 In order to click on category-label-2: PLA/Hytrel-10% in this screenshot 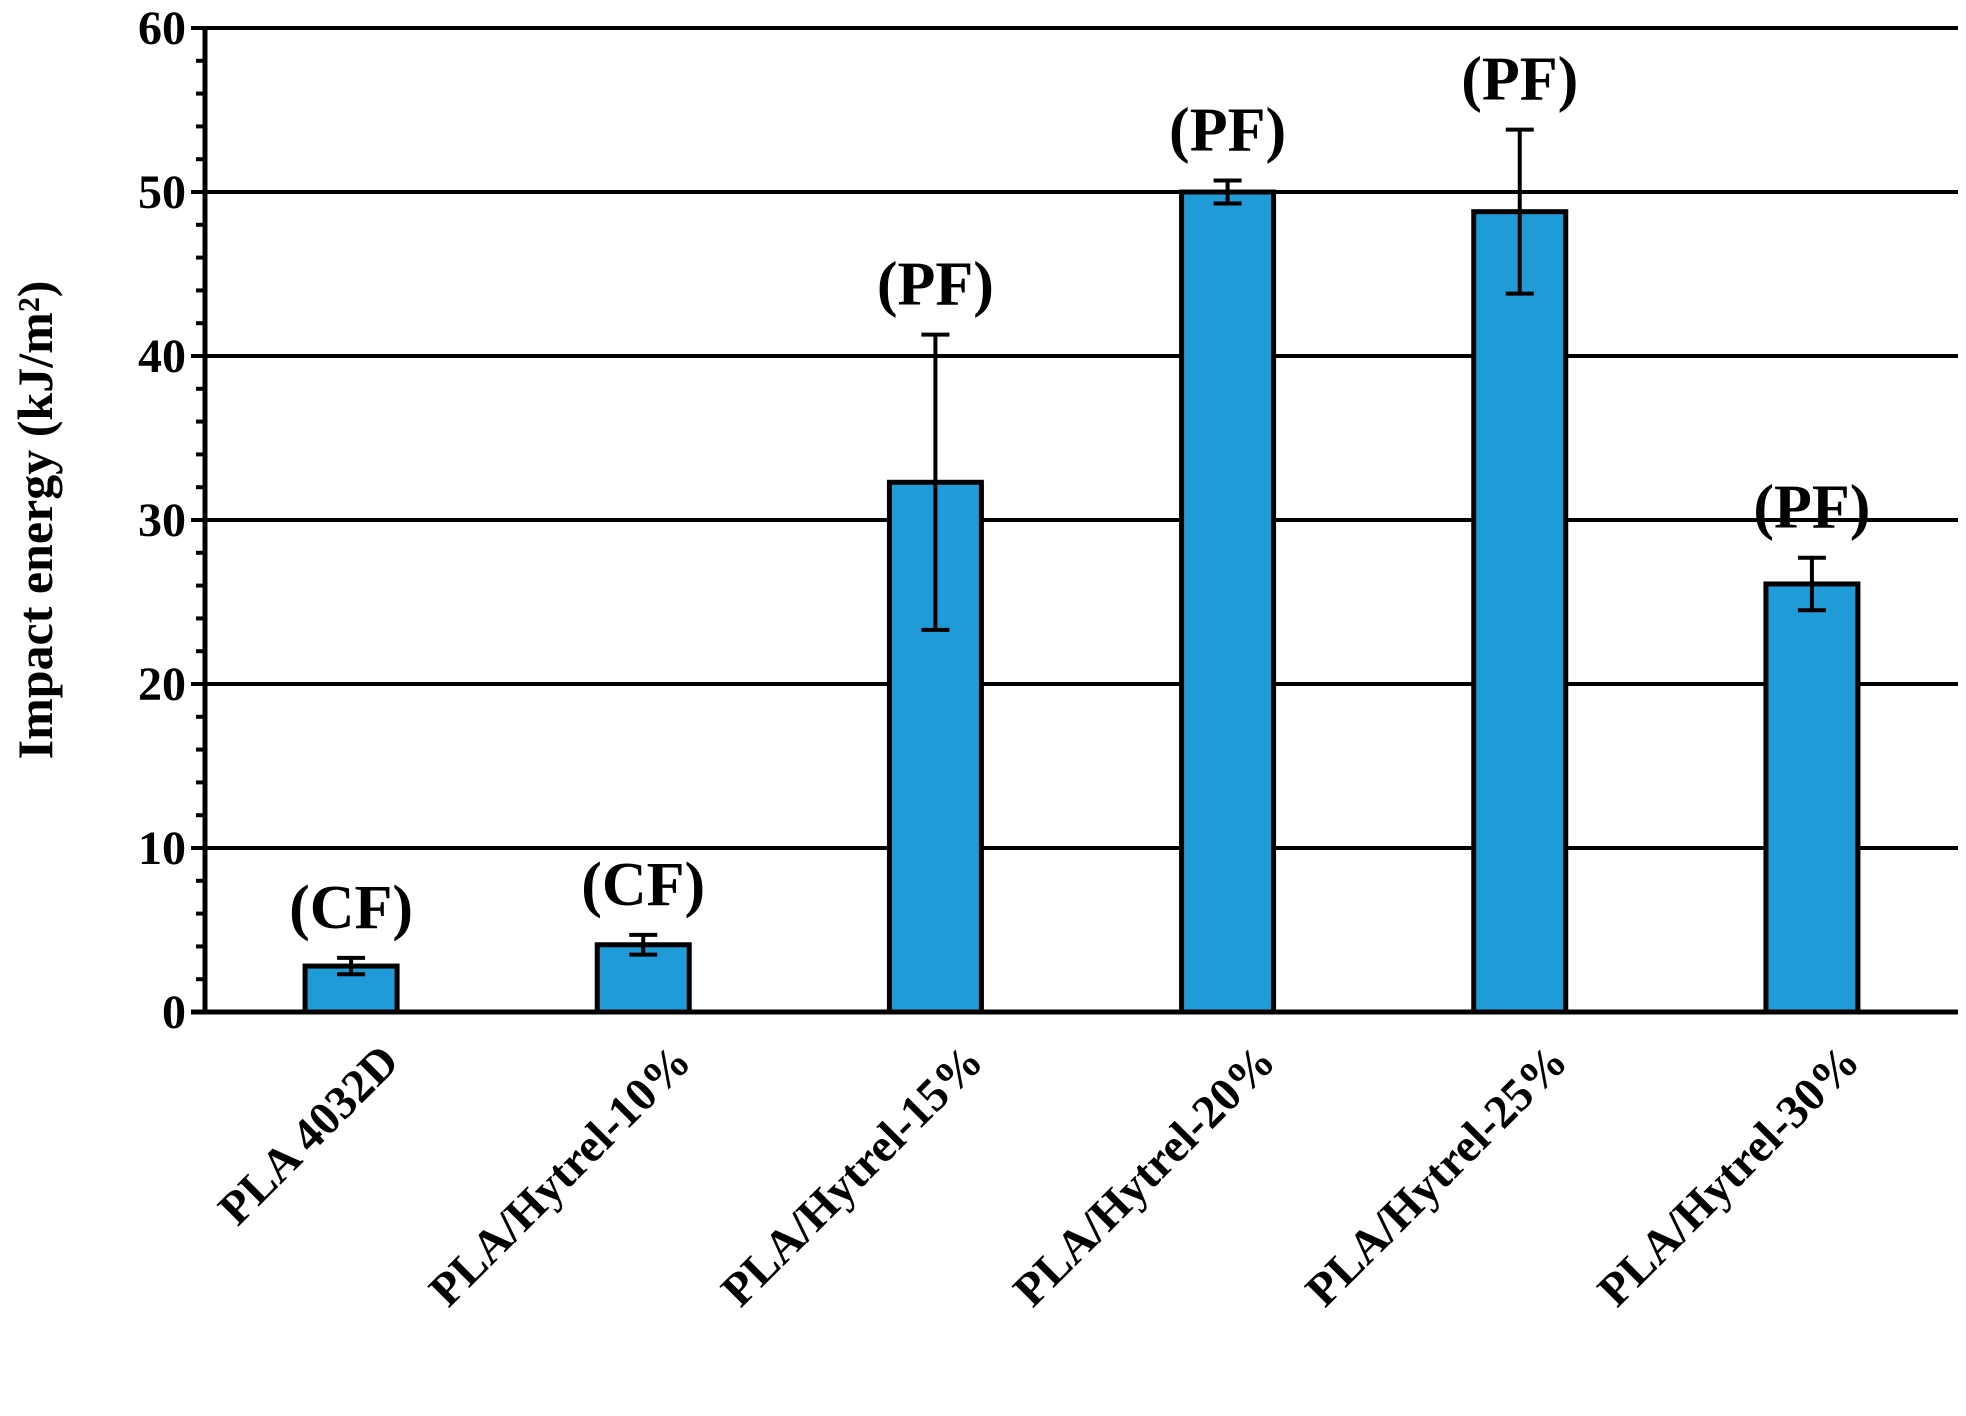, I will do `click(560, 1176)`.